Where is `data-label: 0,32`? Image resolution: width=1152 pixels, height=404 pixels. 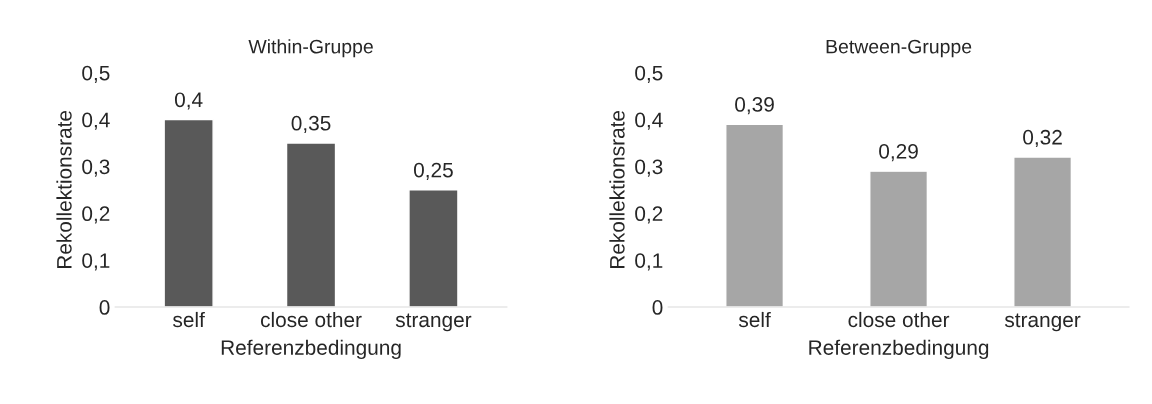 data-label: 0,32 is located at coordinates (1042, 138).